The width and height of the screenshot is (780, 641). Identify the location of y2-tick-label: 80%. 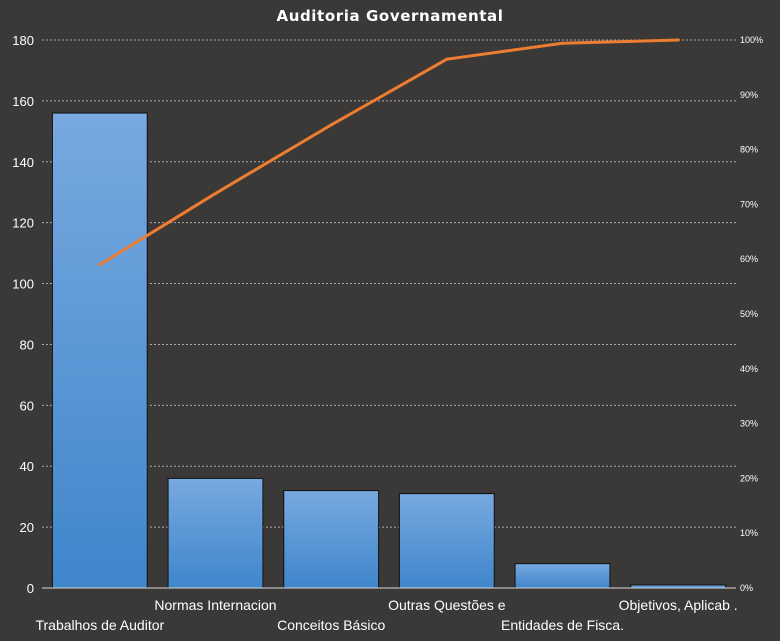
(749, 150).